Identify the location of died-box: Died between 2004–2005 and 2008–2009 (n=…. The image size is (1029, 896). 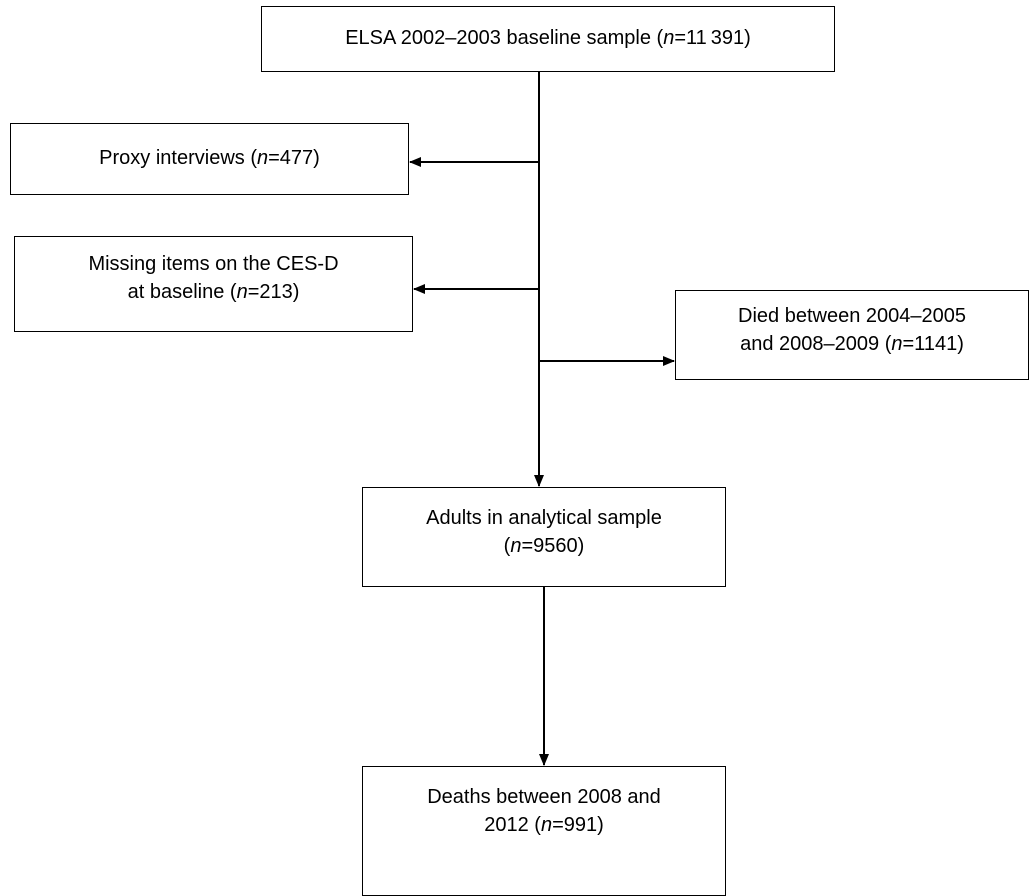
(852, 335).